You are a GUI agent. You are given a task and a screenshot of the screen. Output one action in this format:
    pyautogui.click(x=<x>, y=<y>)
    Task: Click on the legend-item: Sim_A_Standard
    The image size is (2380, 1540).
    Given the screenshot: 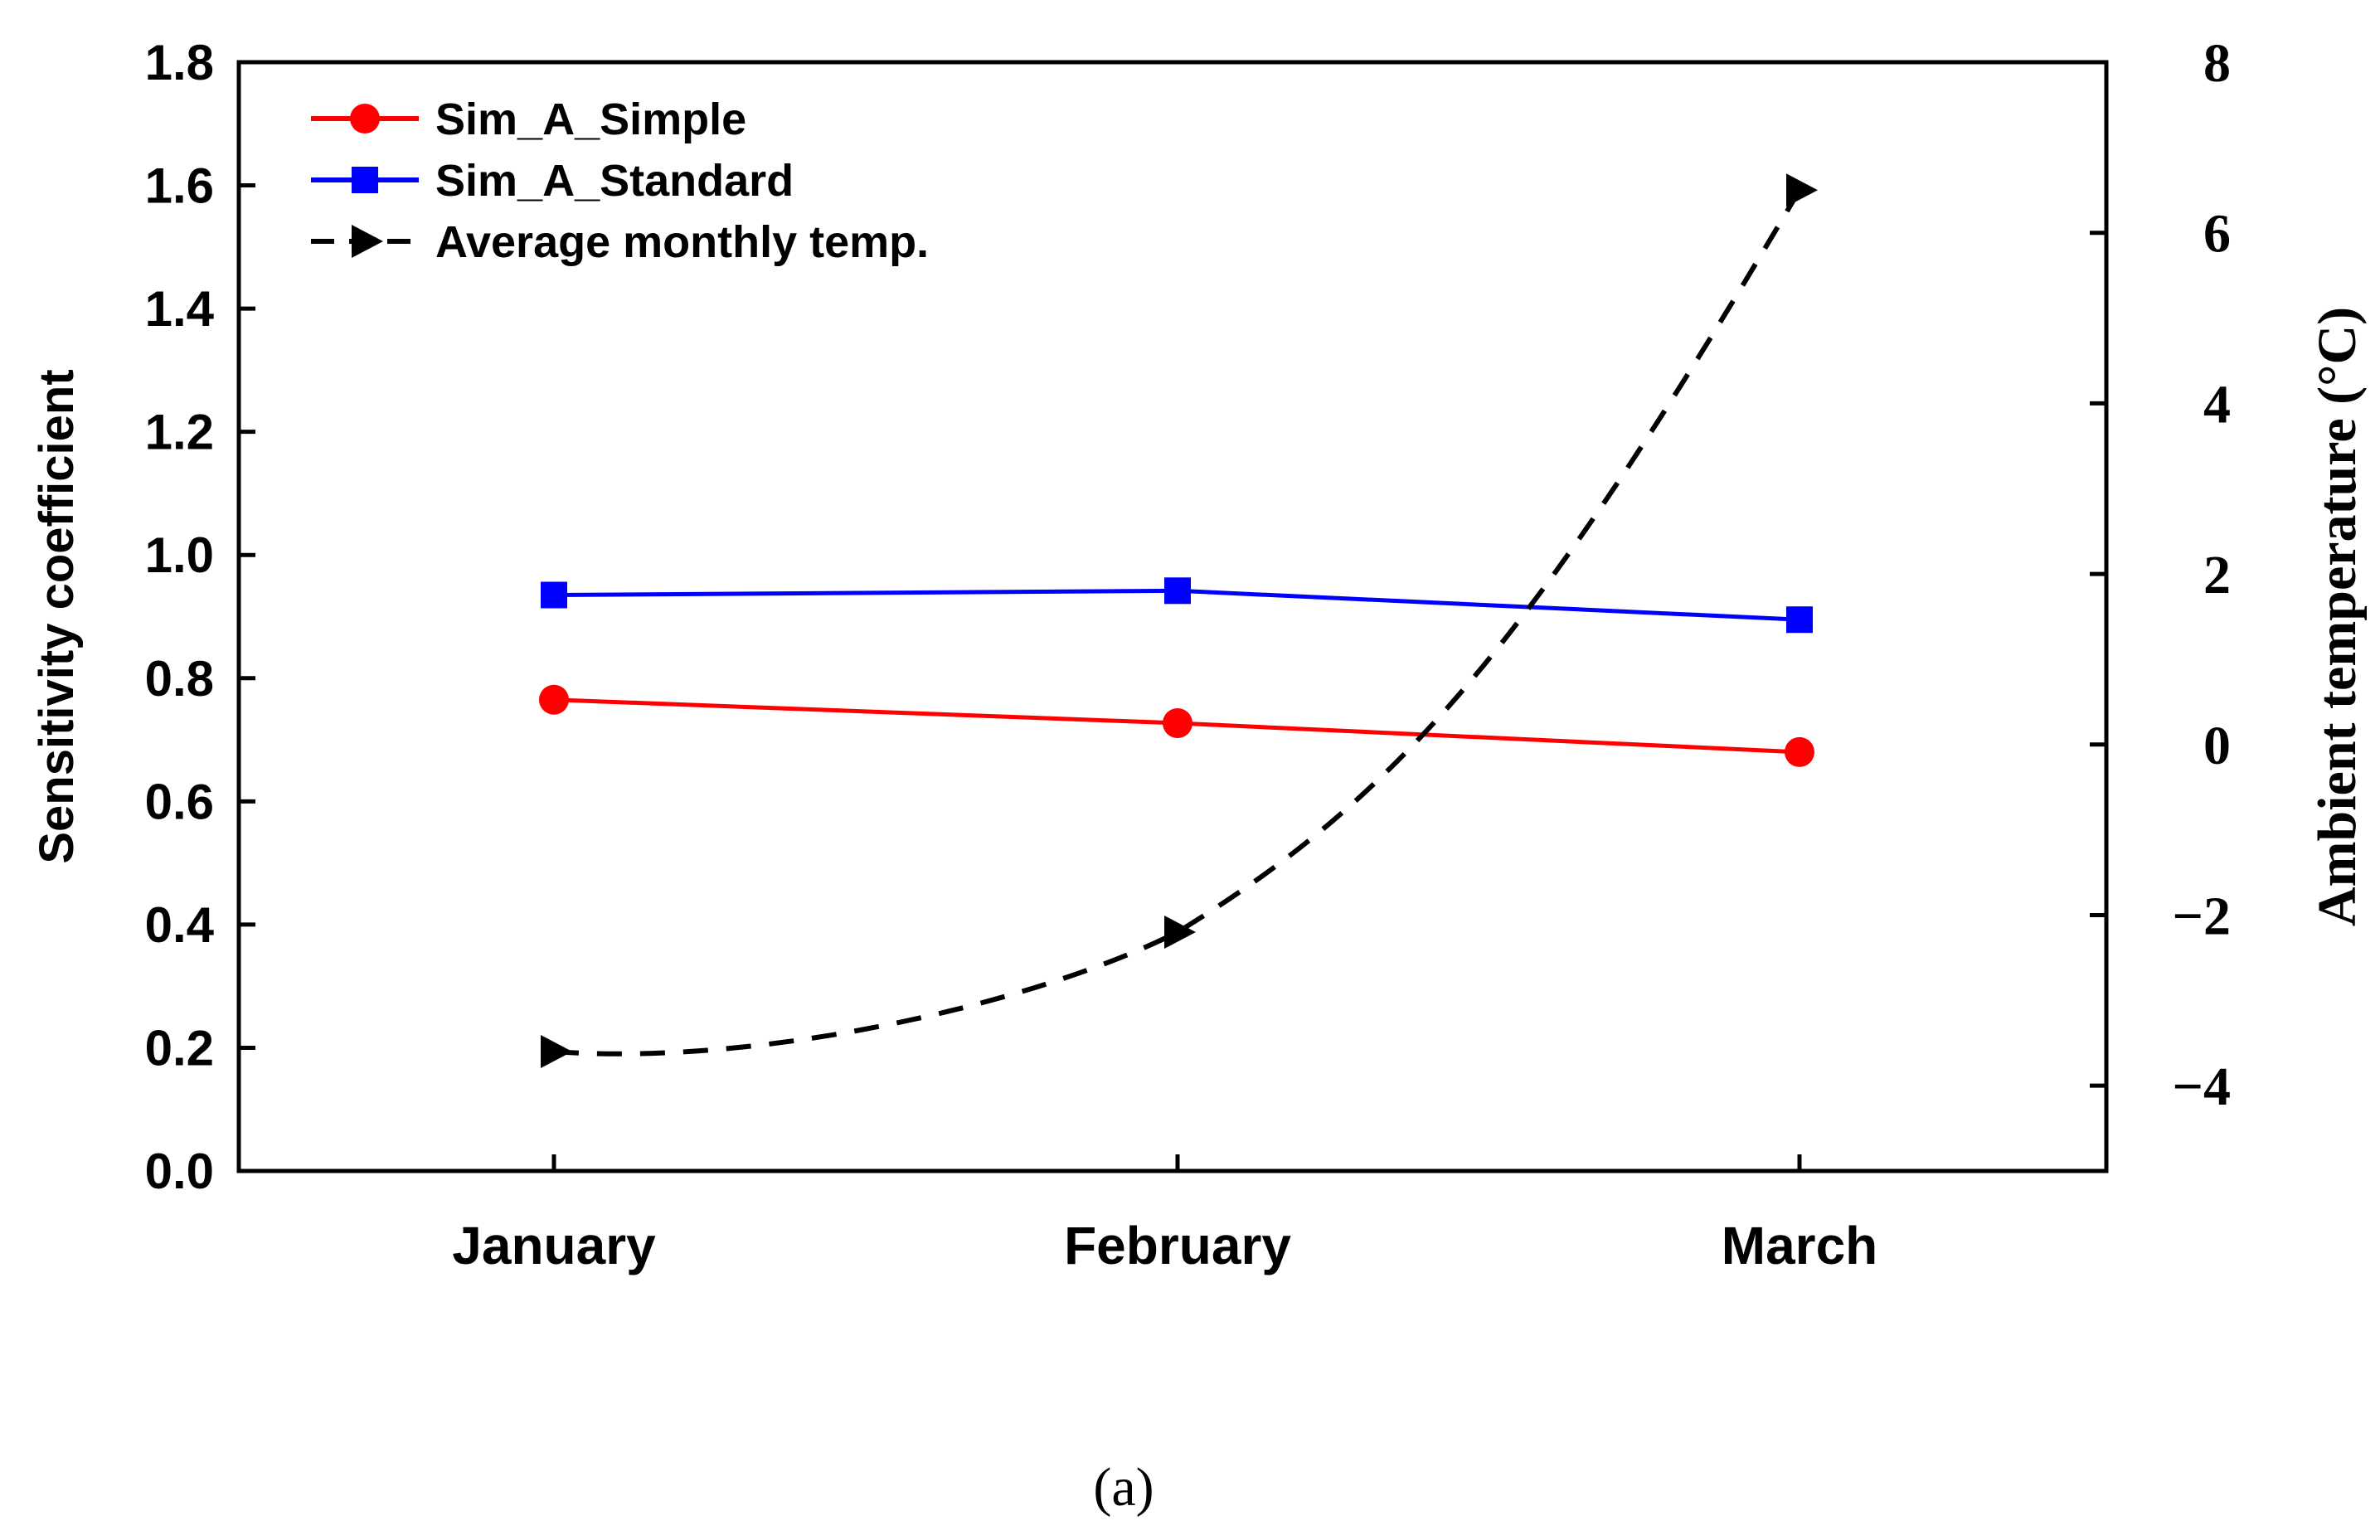 What is the action you would take?
    pyautogui.click(x=552, y=181)
    